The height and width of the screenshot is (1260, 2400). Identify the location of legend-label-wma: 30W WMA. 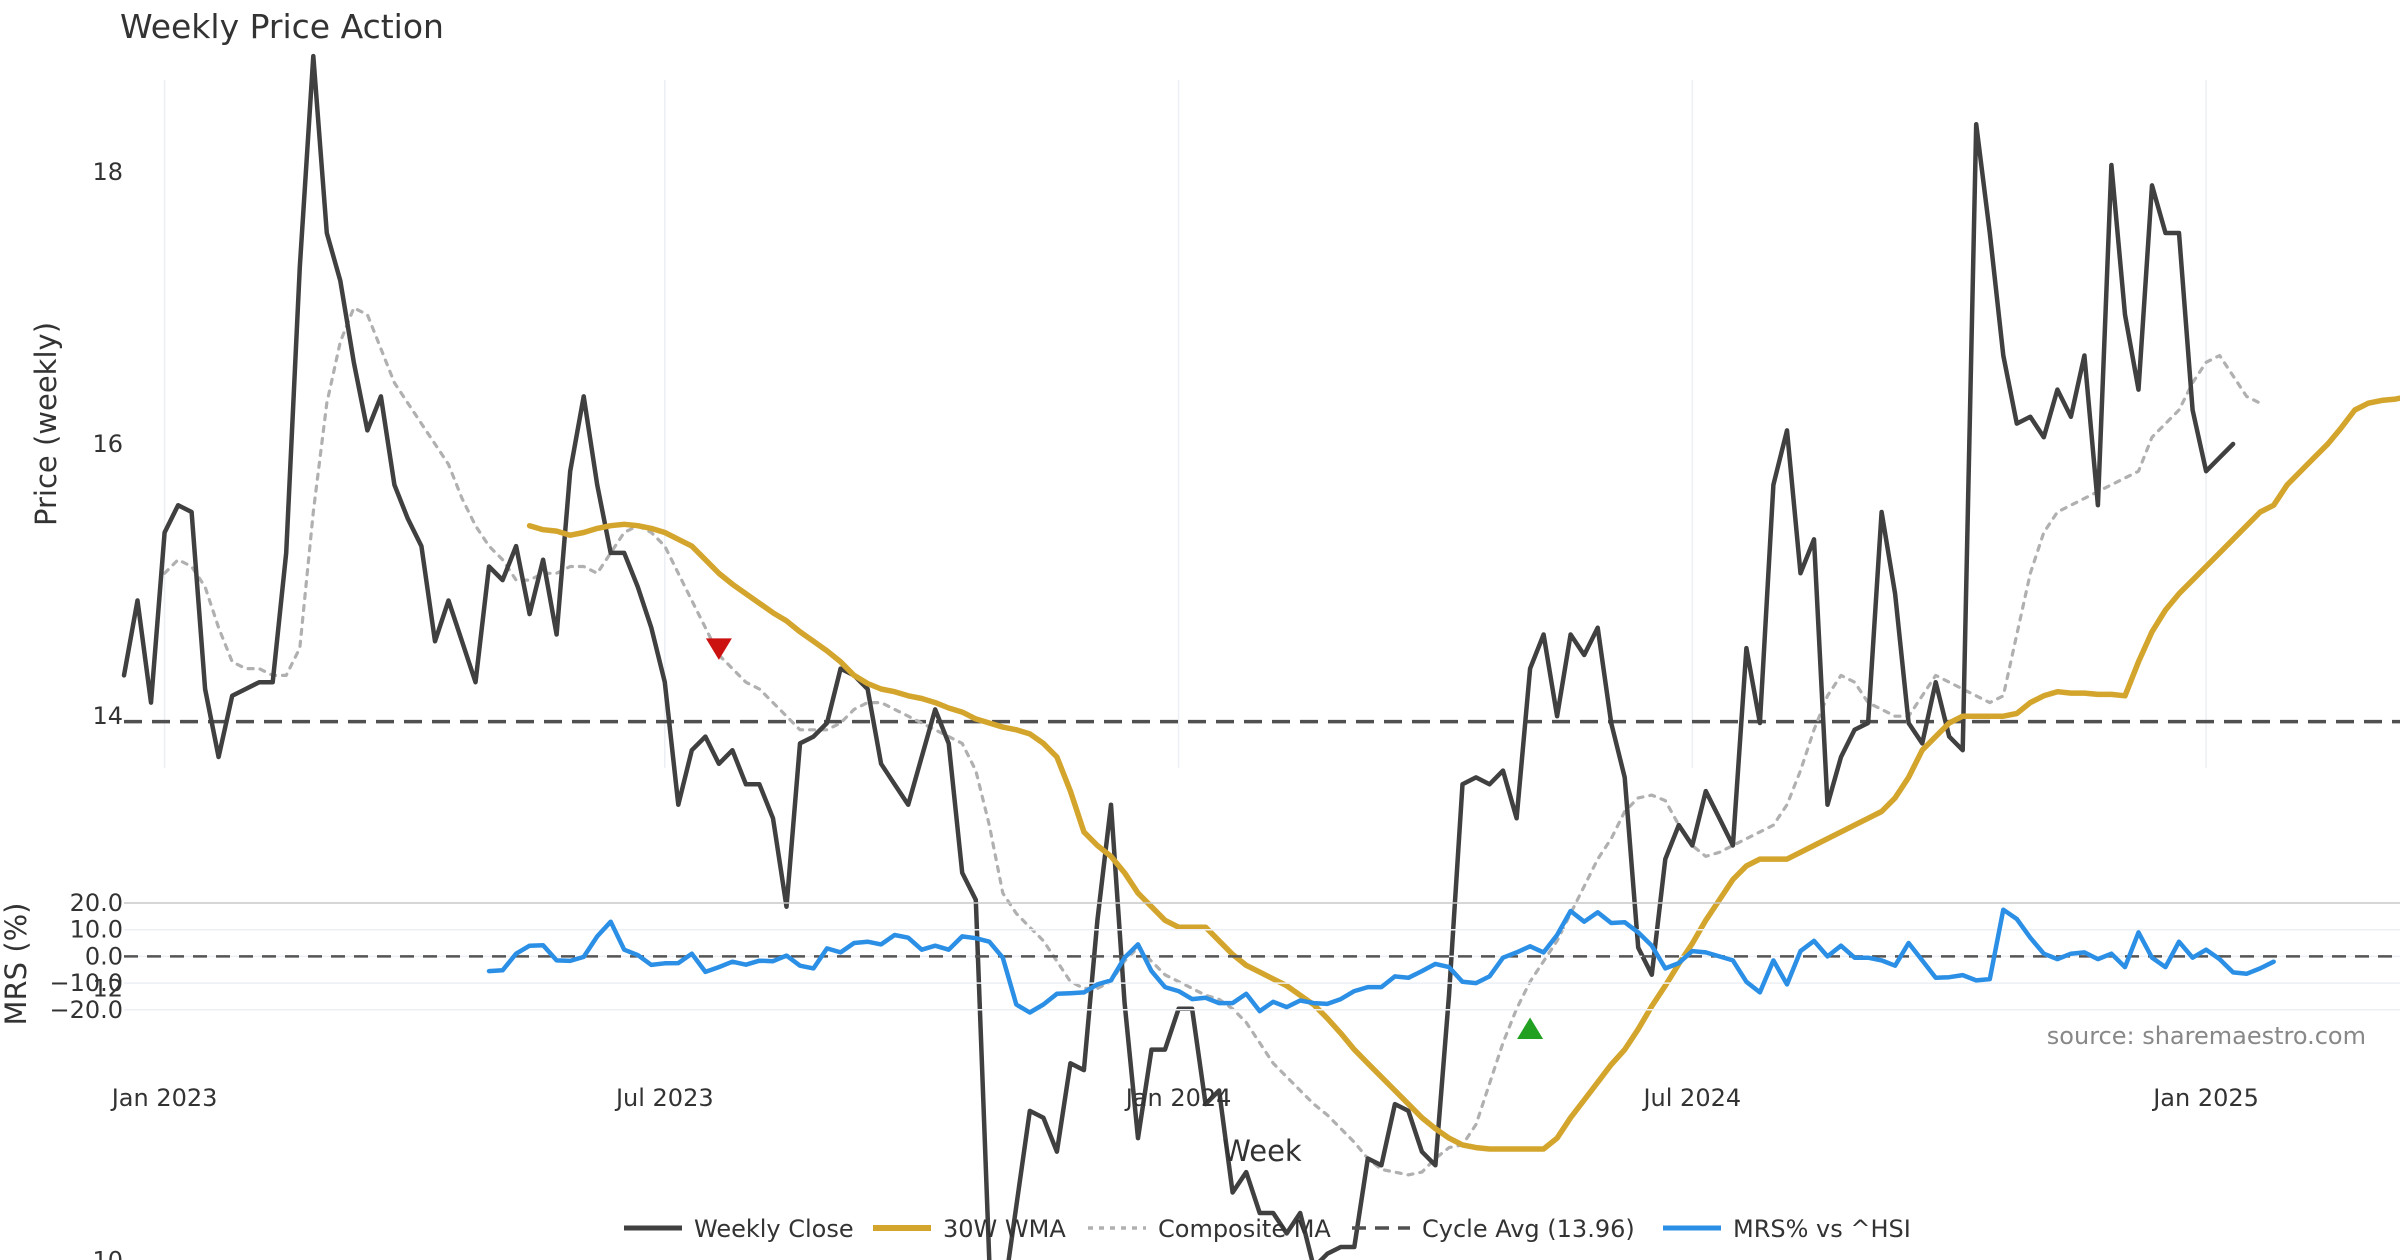
(1004, 1229).